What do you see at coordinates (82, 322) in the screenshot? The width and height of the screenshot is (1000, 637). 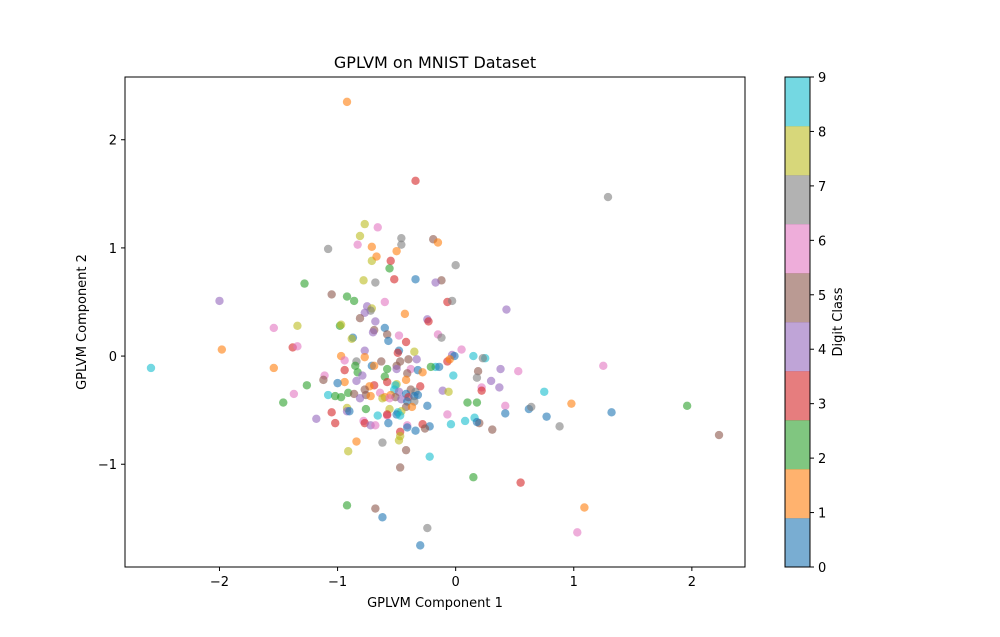 I see `y-axis-label: GPLVM Component 2` at bounding box center [82, 322].